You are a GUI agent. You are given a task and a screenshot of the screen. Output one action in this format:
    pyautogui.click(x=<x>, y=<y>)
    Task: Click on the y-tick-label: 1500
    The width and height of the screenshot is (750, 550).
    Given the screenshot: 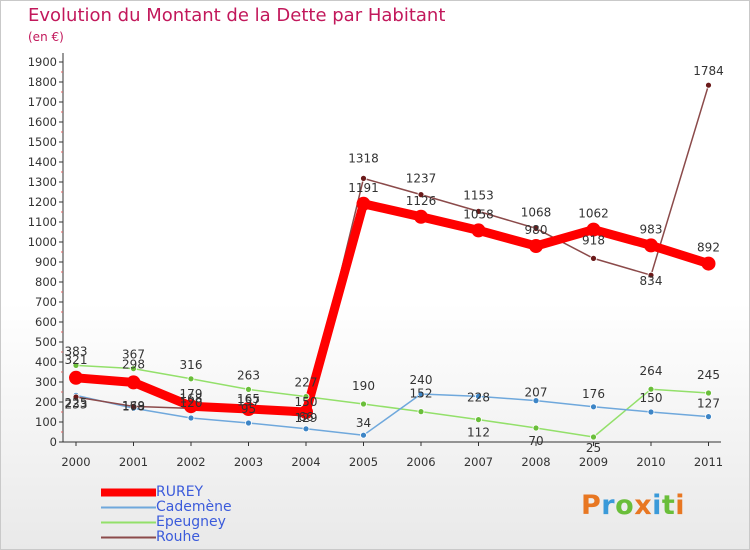 What is the action you would take?
    pyautogui.click(x=42, y=142)
    